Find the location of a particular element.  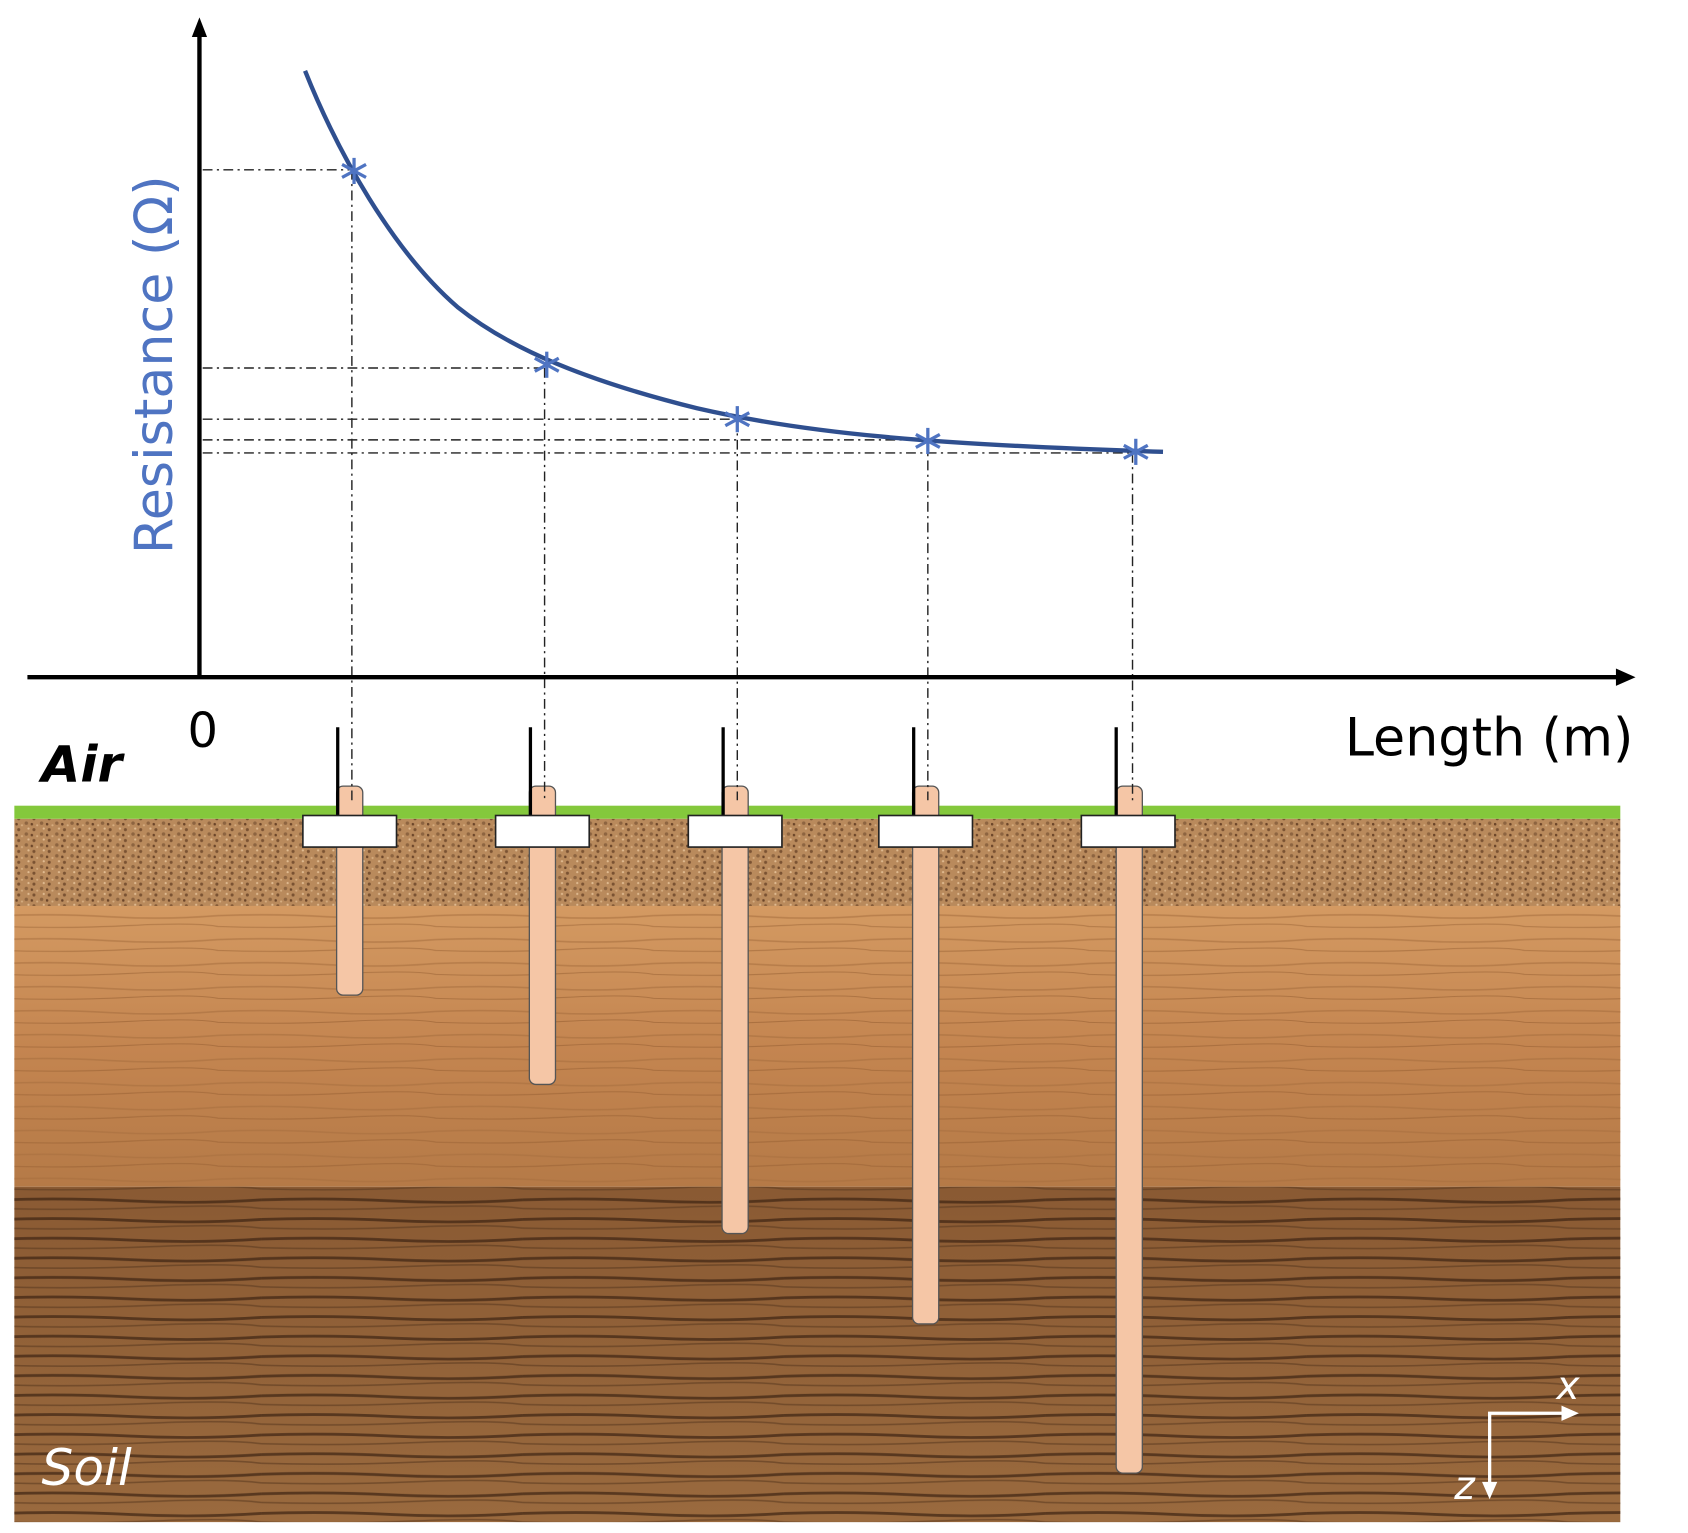

x-arrow-head is located at coordinates (1570, 1413).